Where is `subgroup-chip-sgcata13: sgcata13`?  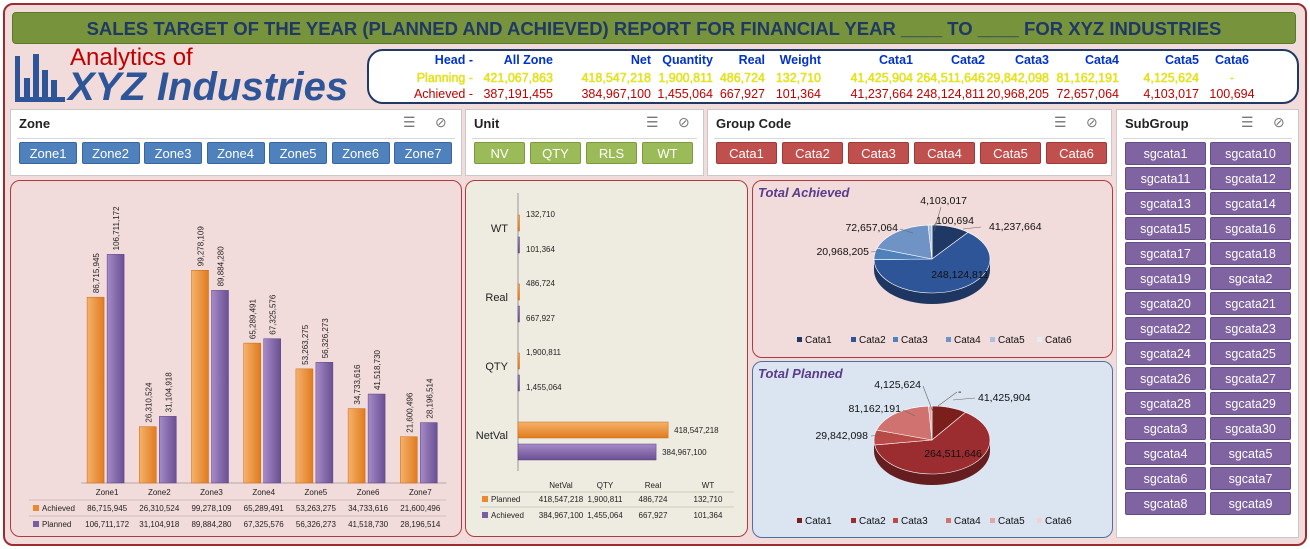 subgroup-chip-sgcata13: sgcata13 is located at coordinates (1165, 203).